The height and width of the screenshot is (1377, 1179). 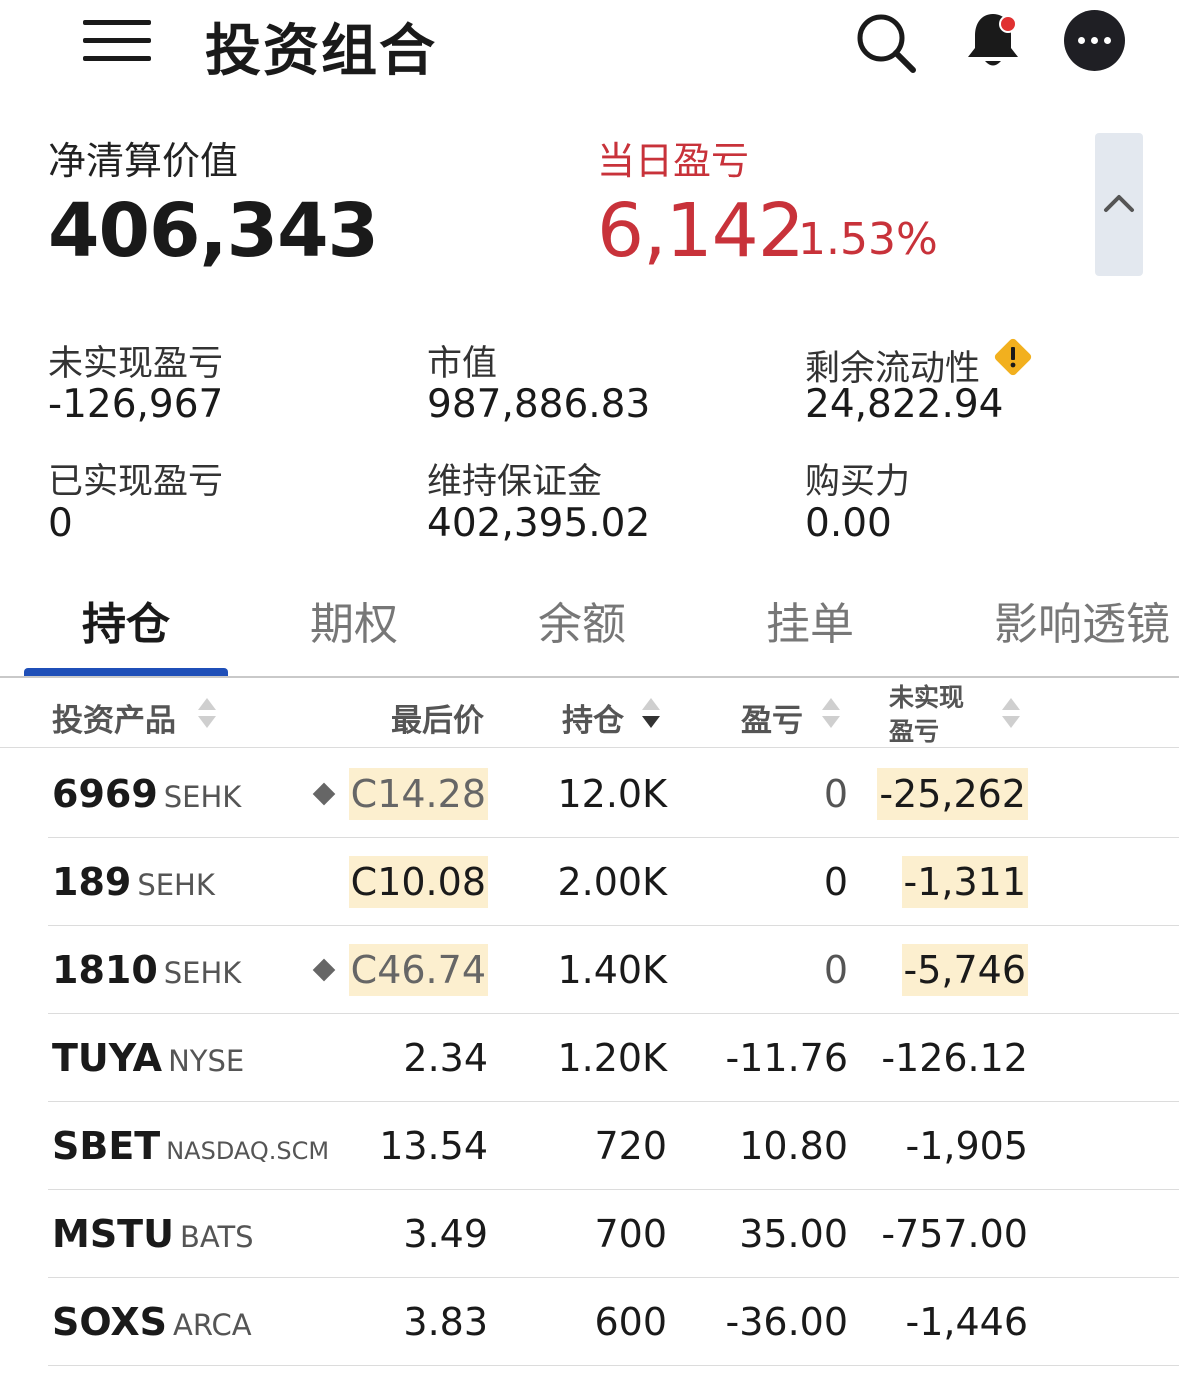 I want to click on tab-orders: 挂单, so click(x=810, y=624).